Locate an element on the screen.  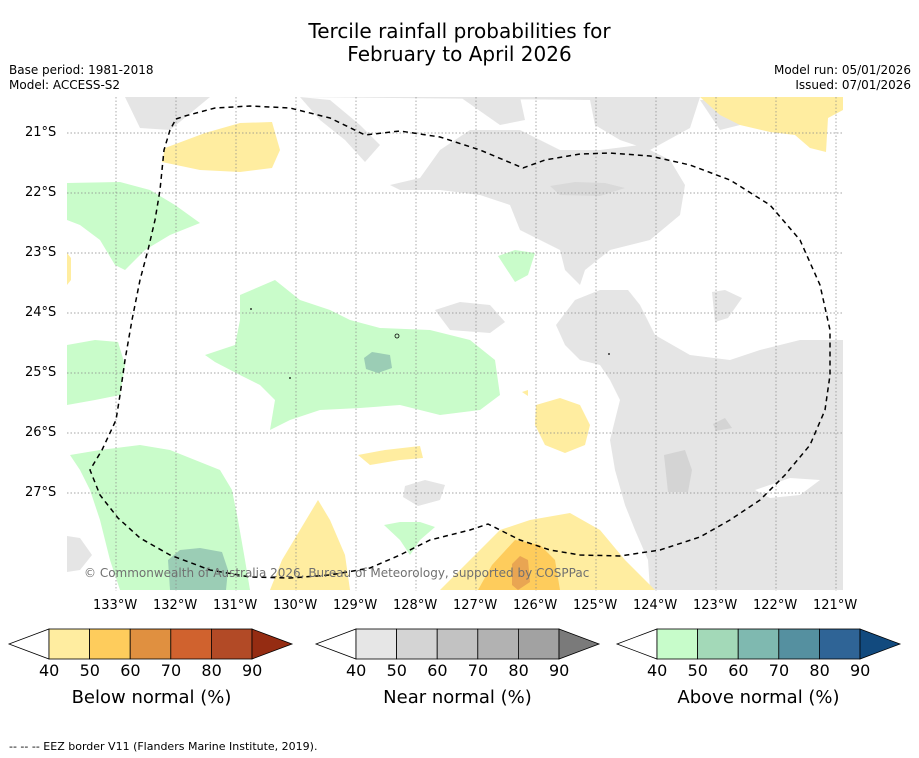
colorbars is located at coordinates (454, 644).